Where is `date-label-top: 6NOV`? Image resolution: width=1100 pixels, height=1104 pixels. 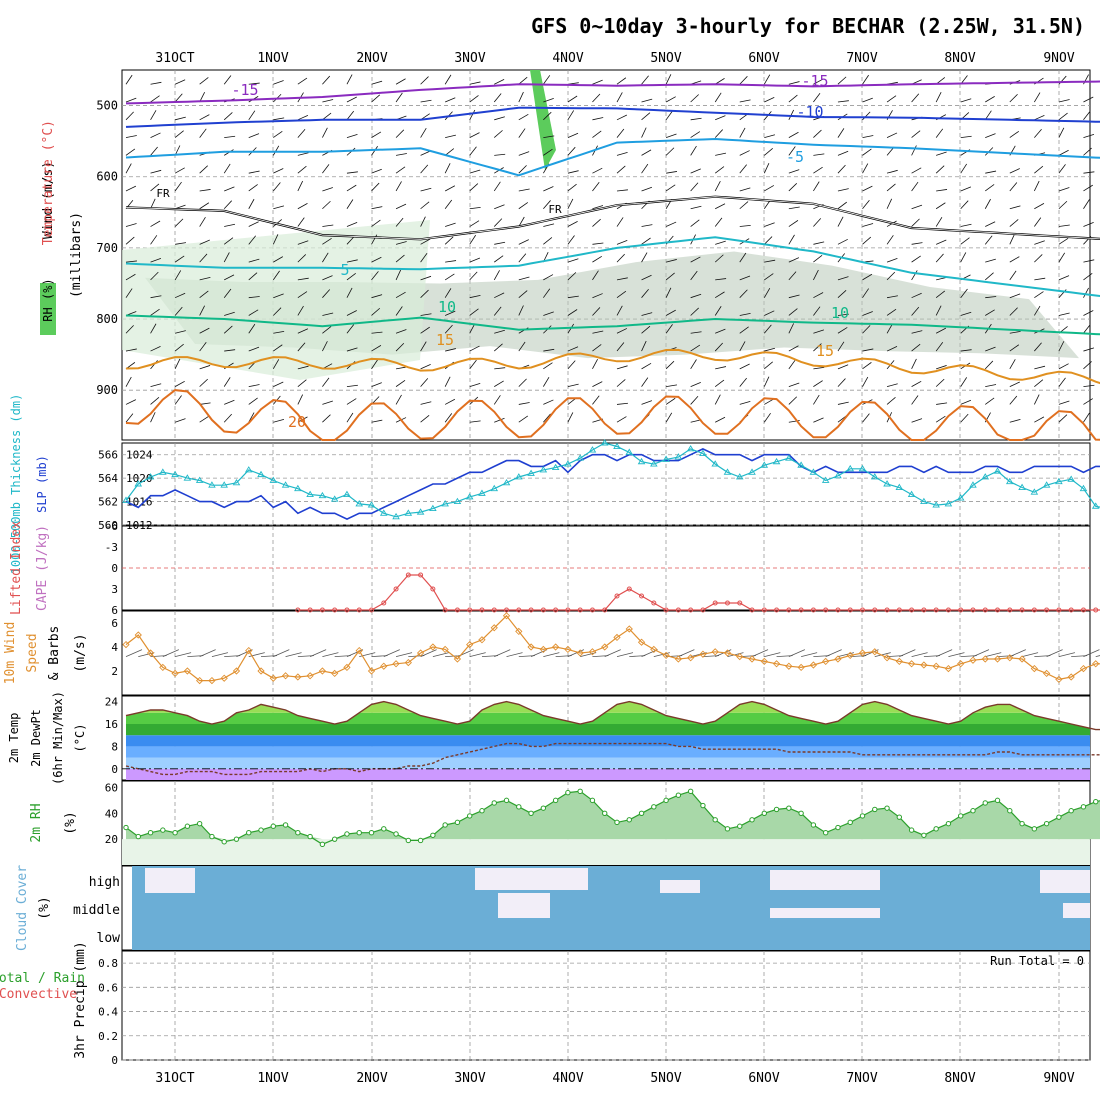 date-label-top: 6NOV is located at coordinates (763, 58).